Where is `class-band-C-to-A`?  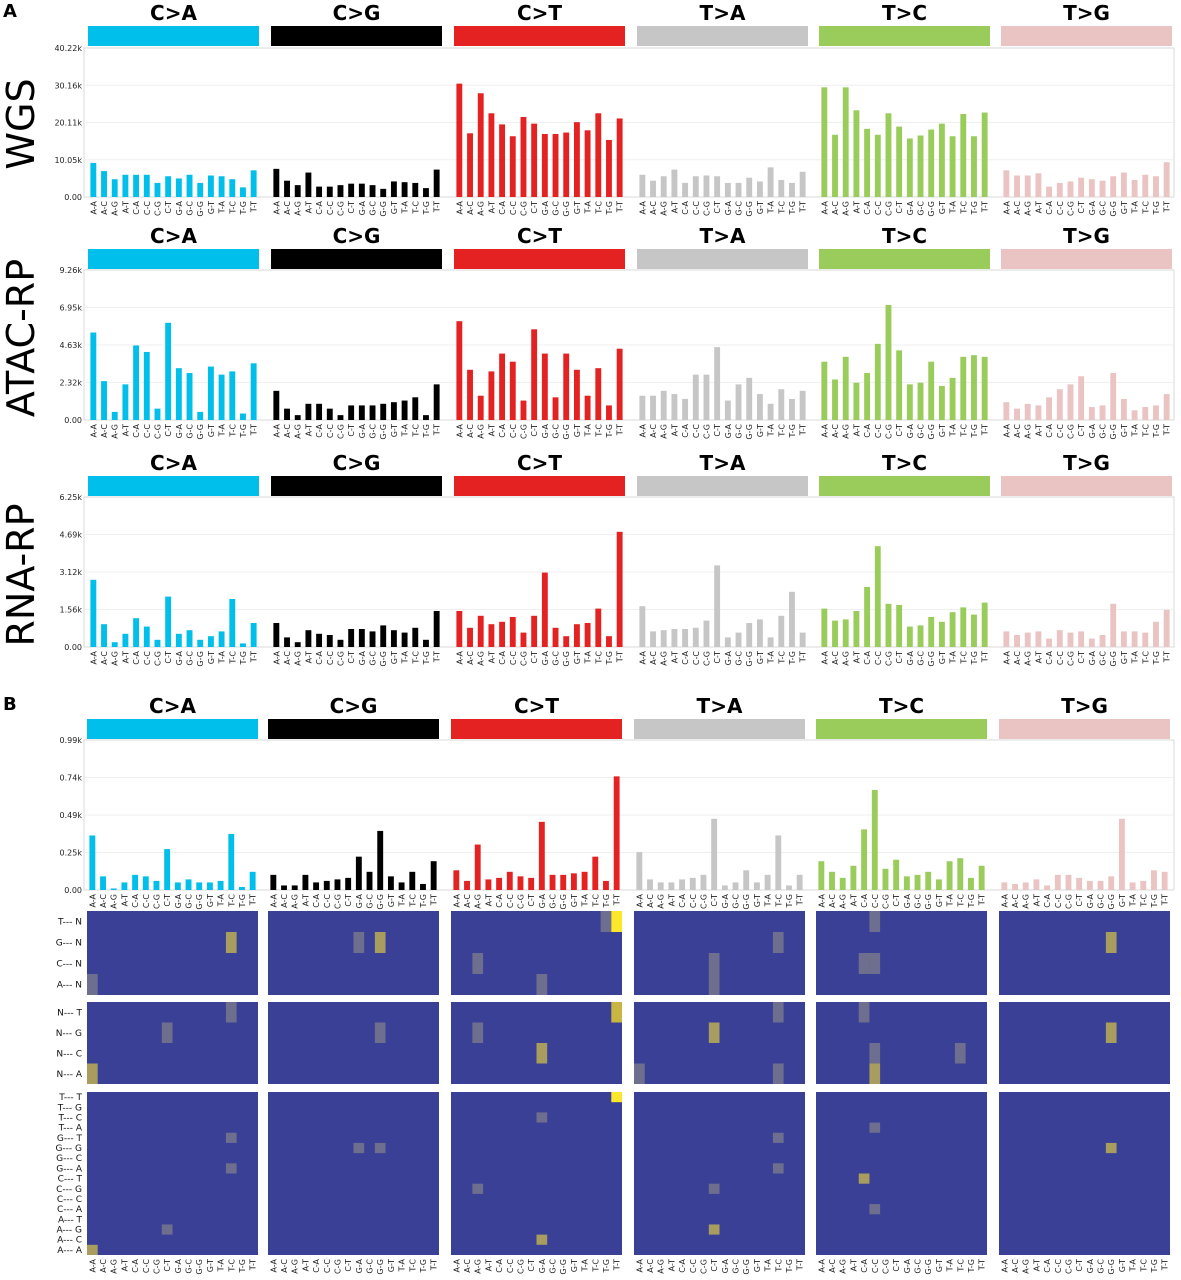
class-band-C-to-A is located at coordinates (173, 36).